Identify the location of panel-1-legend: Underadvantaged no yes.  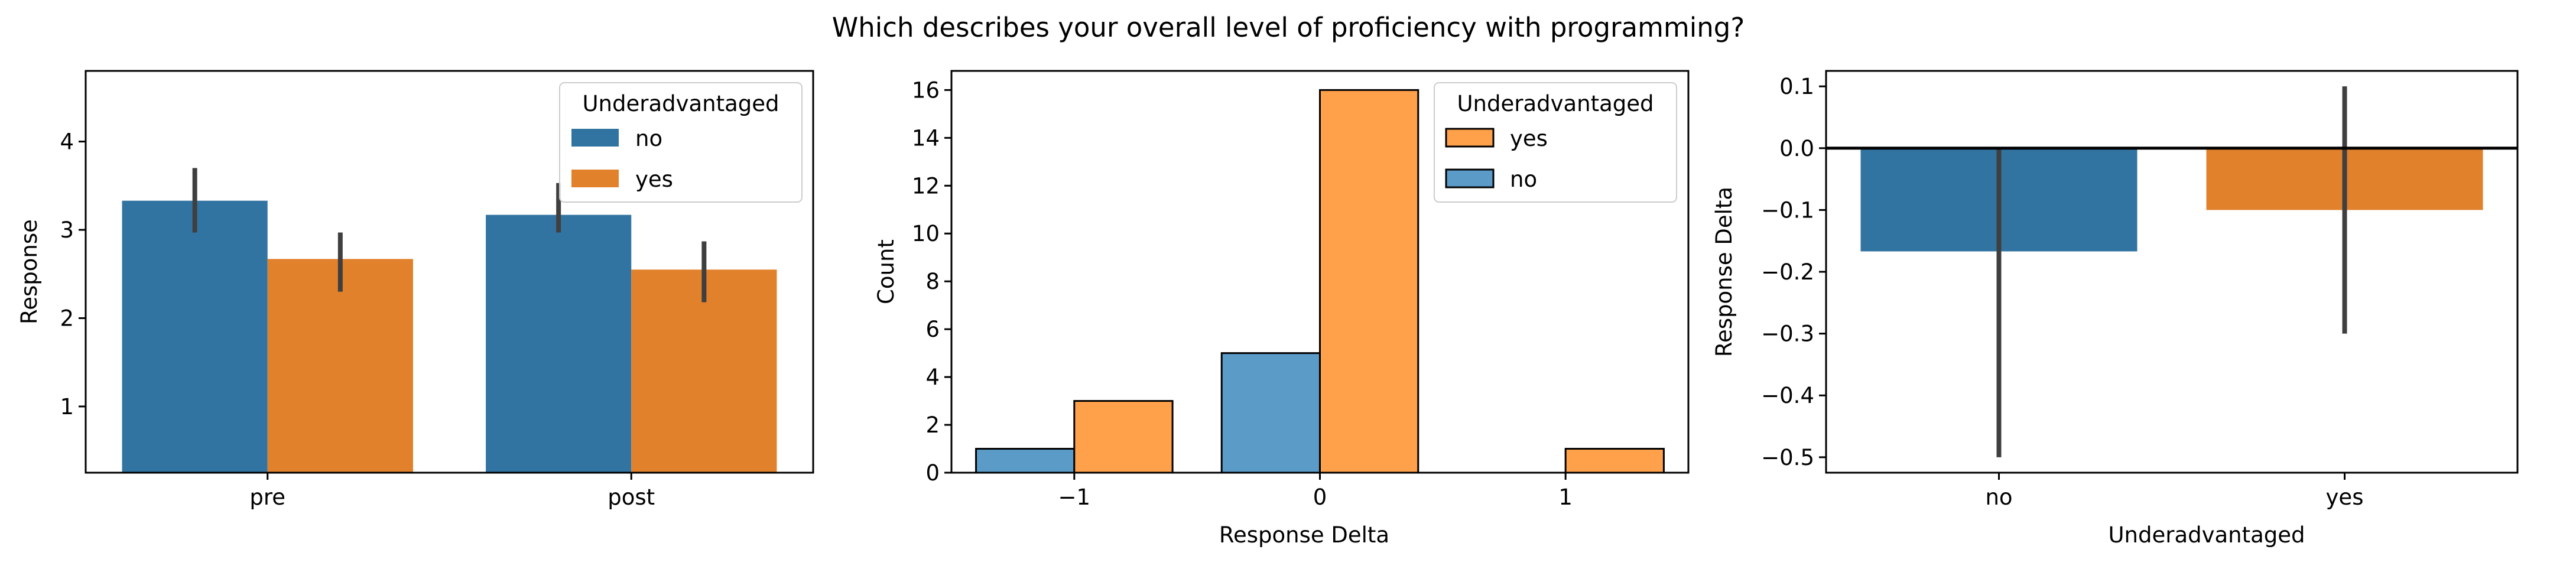
(681, 143).